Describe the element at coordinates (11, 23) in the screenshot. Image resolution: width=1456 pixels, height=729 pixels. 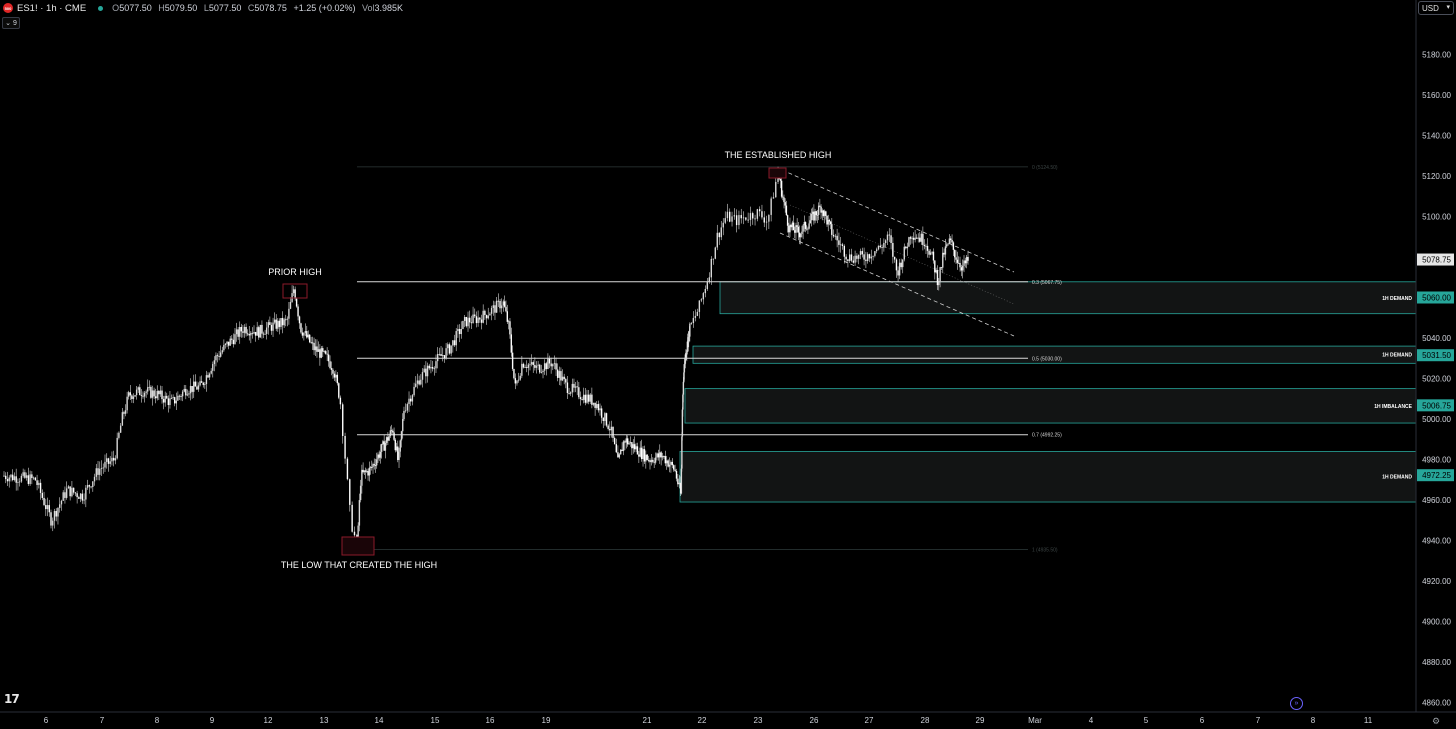
I see `indicator-collapse-button: ⌄ 9` at that location.